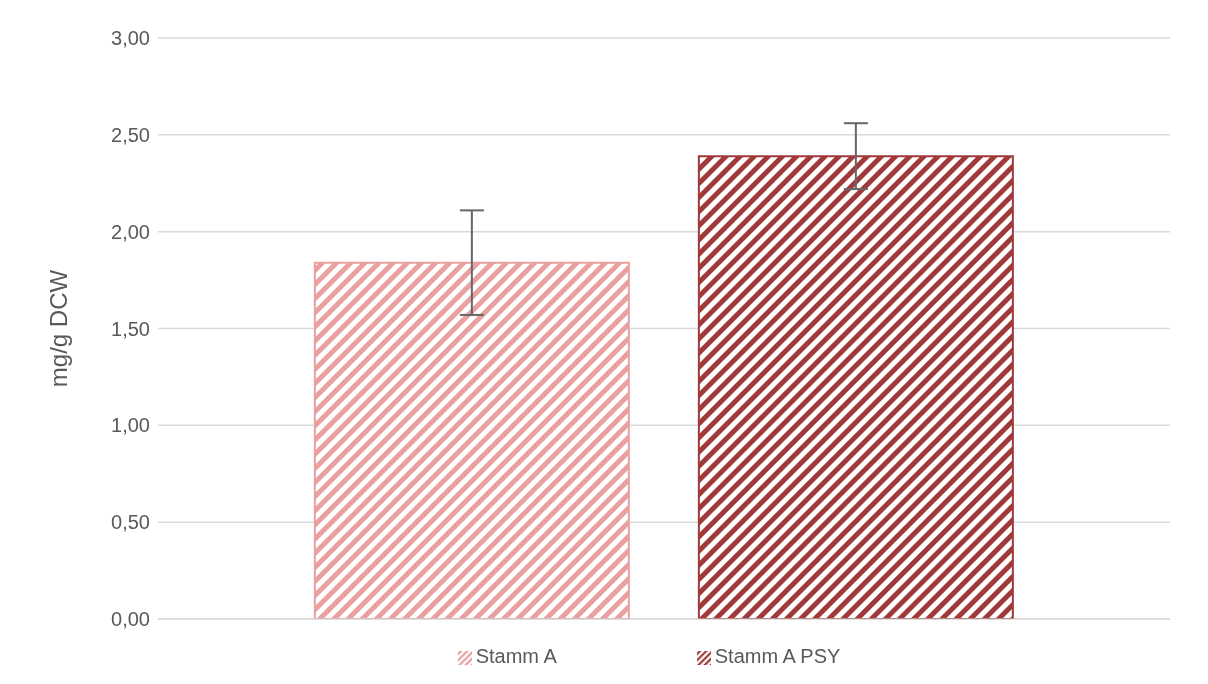  I want to click on y-tick-label: 0,00, so click(130, 619).